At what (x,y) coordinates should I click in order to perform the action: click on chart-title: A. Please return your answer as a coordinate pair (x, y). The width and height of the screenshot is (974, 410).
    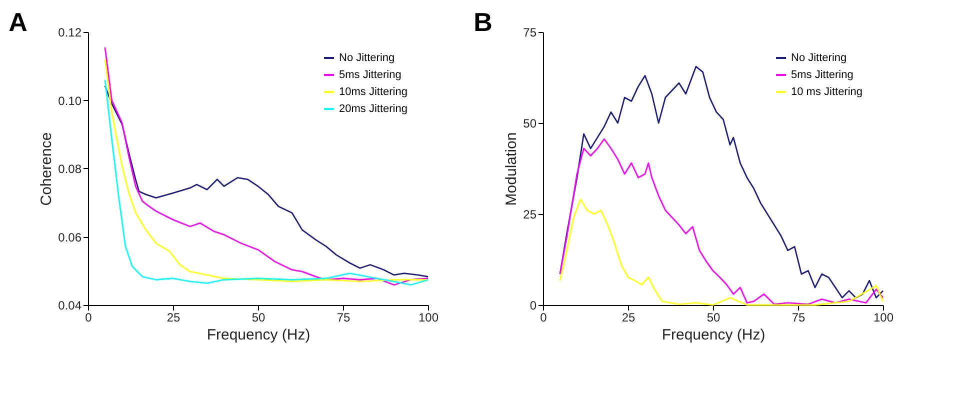
    Looking at the image, I should click on (18, 22).